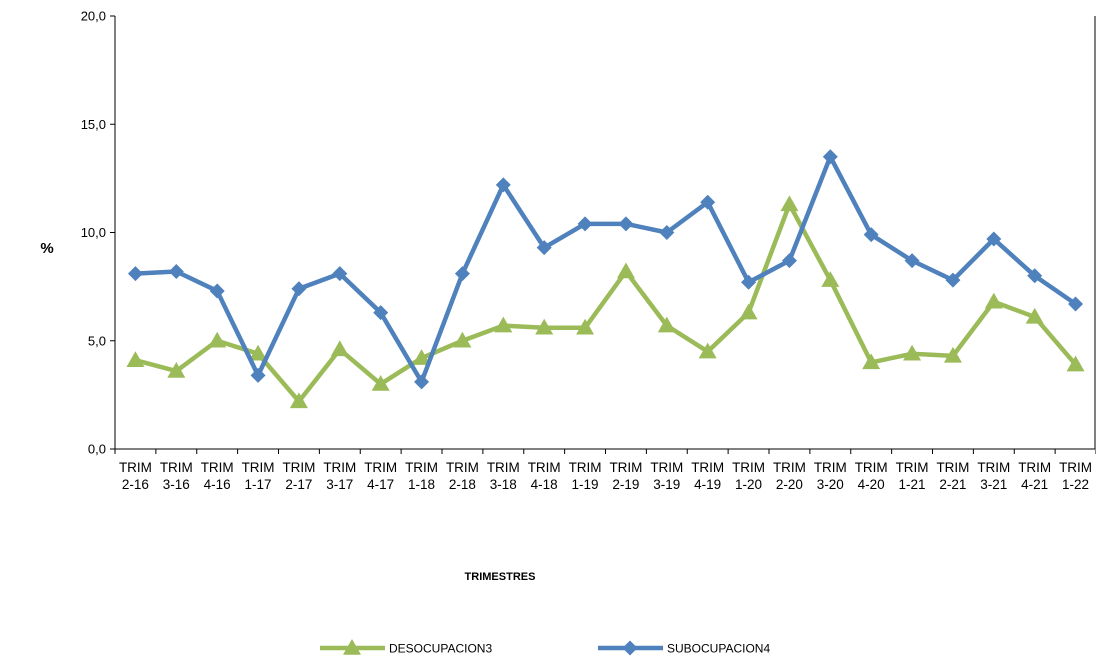 This screenshot has width=1096, height=661. Describe the element at coordinates (544, 484) in the screenshot. I see `x-tick-label-line: 4-18` at that location.